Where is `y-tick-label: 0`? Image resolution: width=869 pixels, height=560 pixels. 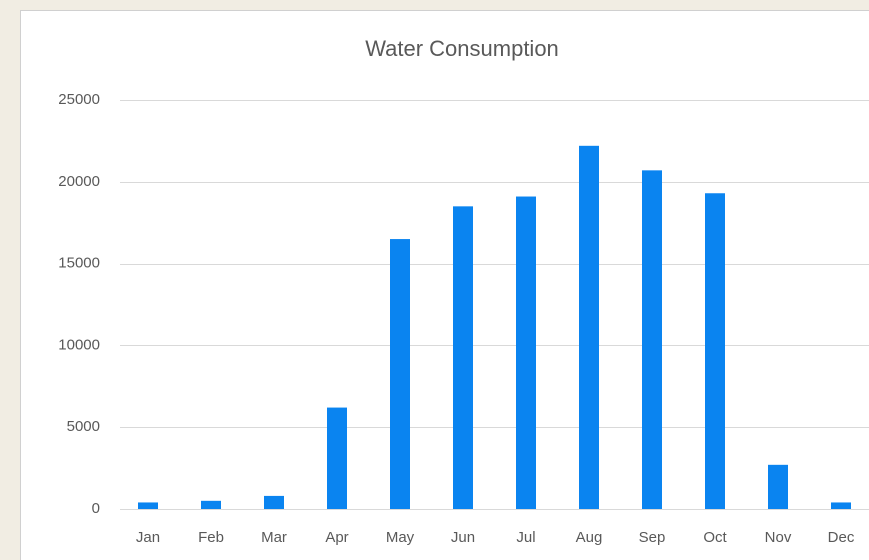 y-tick-label: 0 is located at coordinates (96, 508).